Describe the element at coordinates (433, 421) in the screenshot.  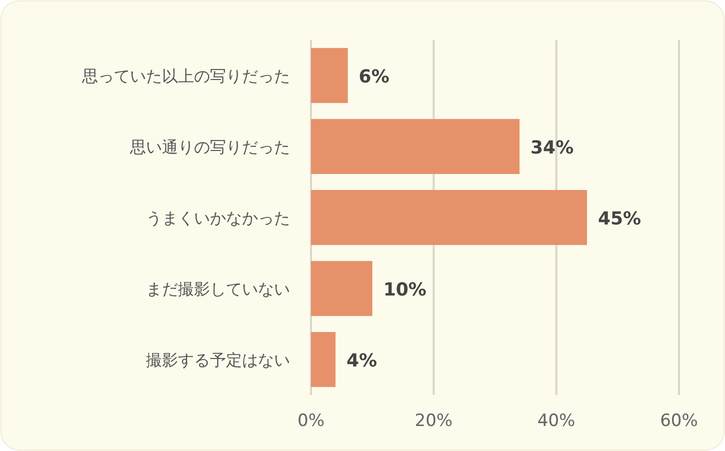
I see `x-tick-label: 20%` at that location.